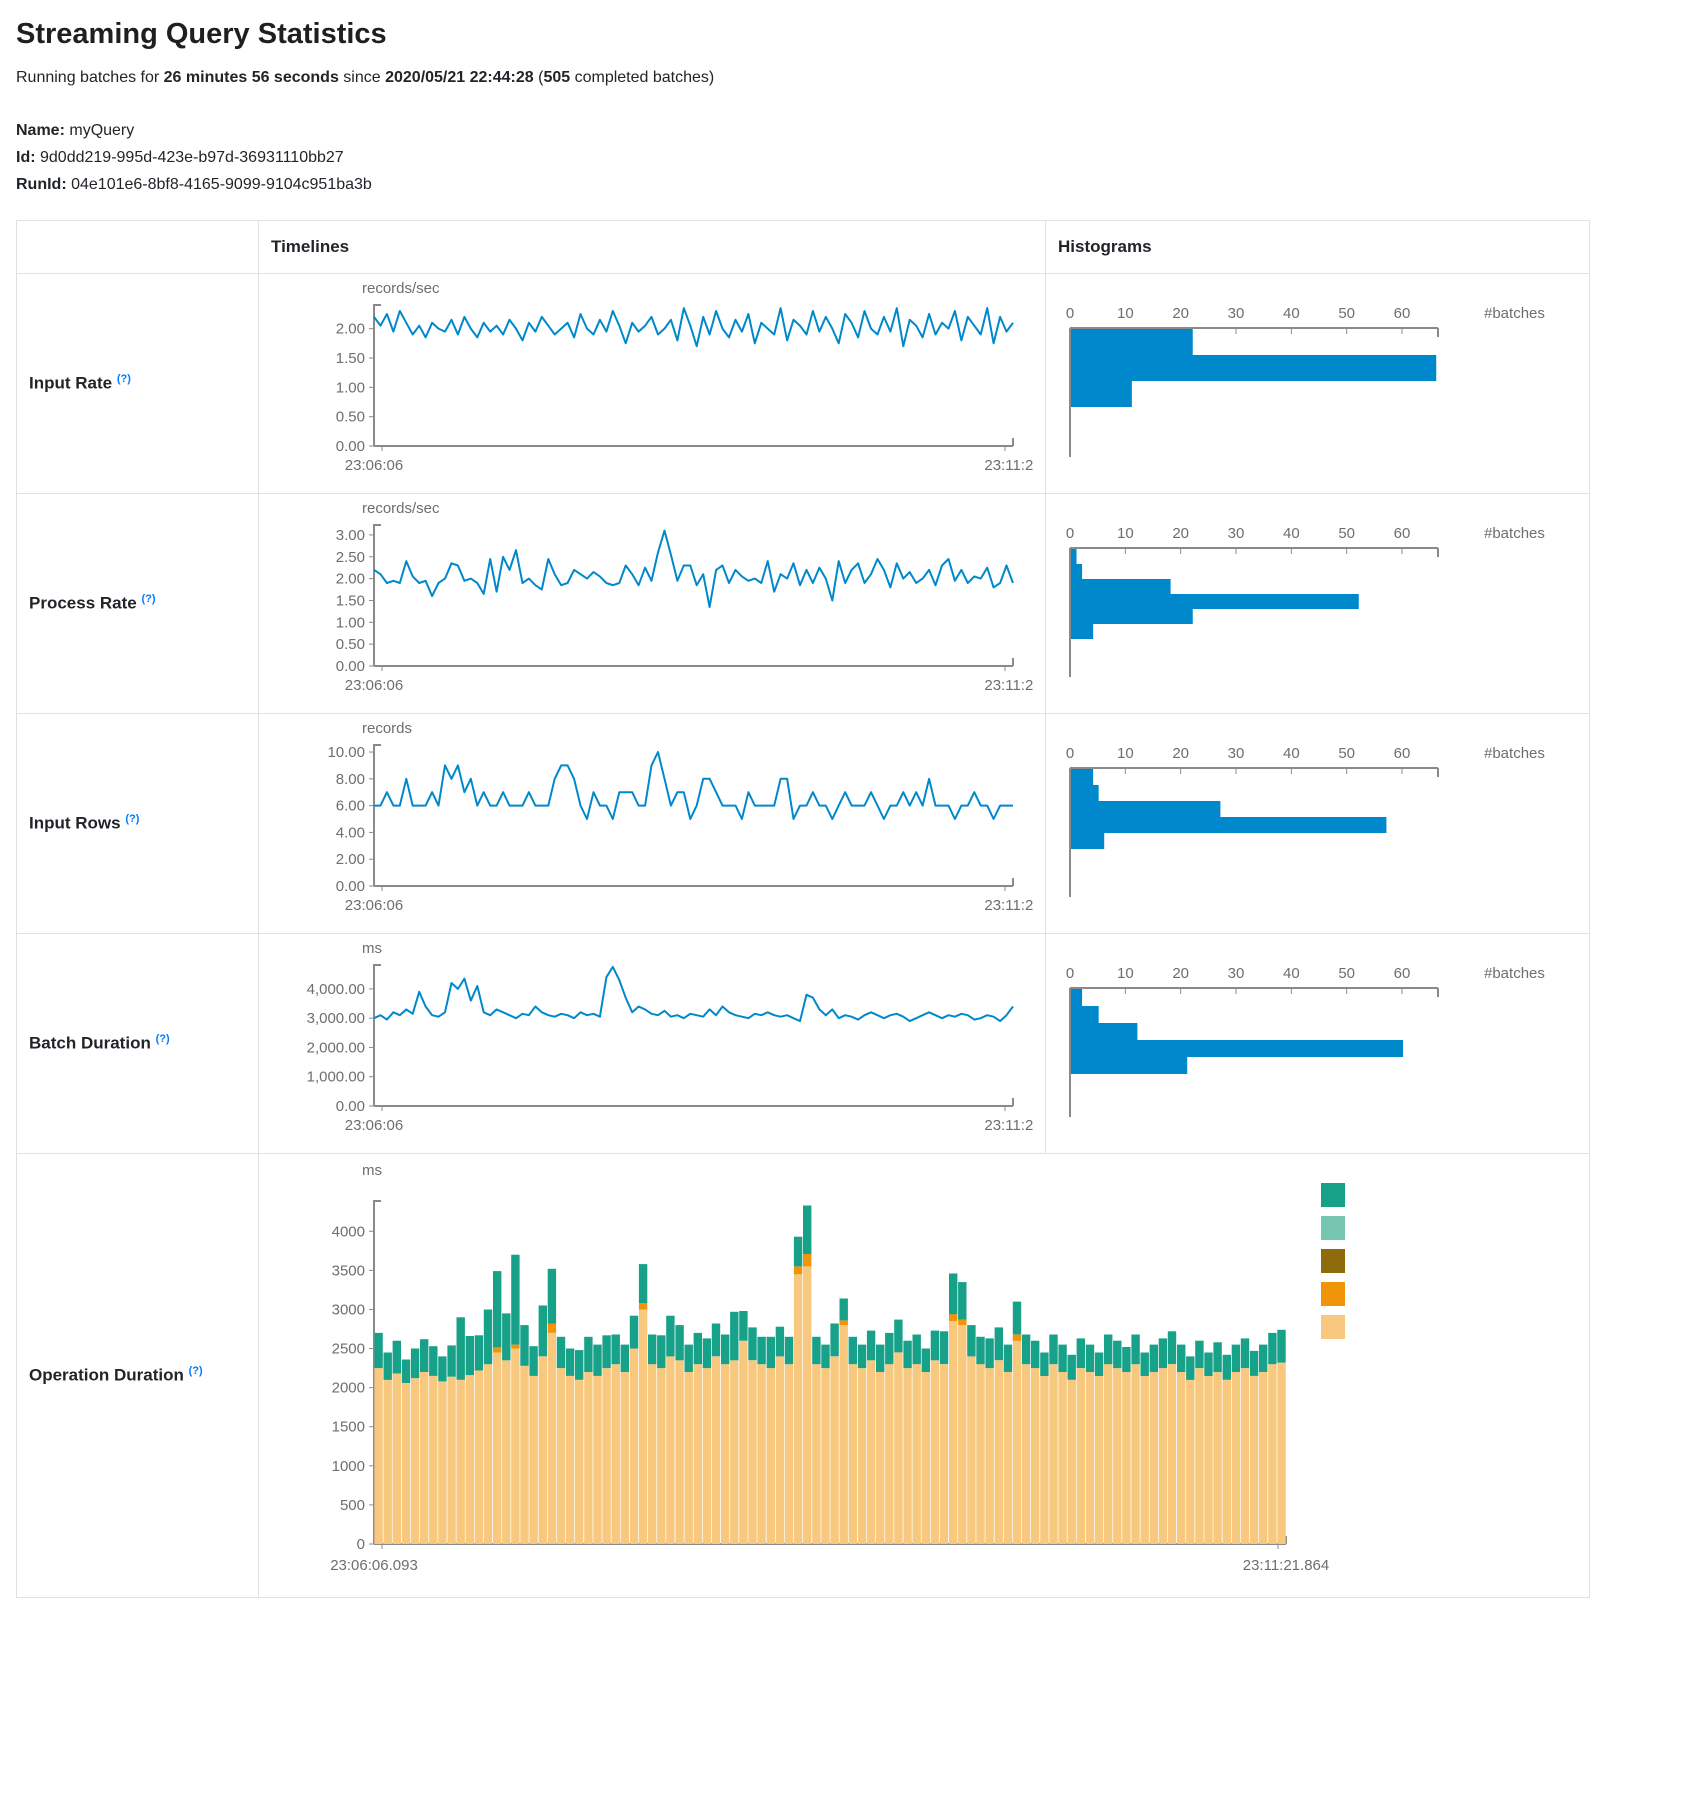 This screenshot has width=1693, height=1820. I want to click on running-prefix: Running batches for, so click(90, 77).